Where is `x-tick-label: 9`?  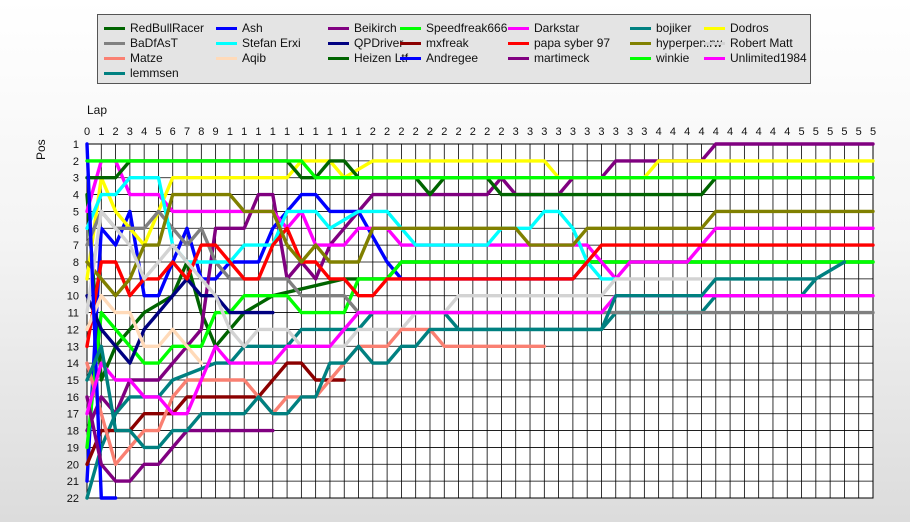 x-tick-label: 9 is located at coordinates (216, 132).